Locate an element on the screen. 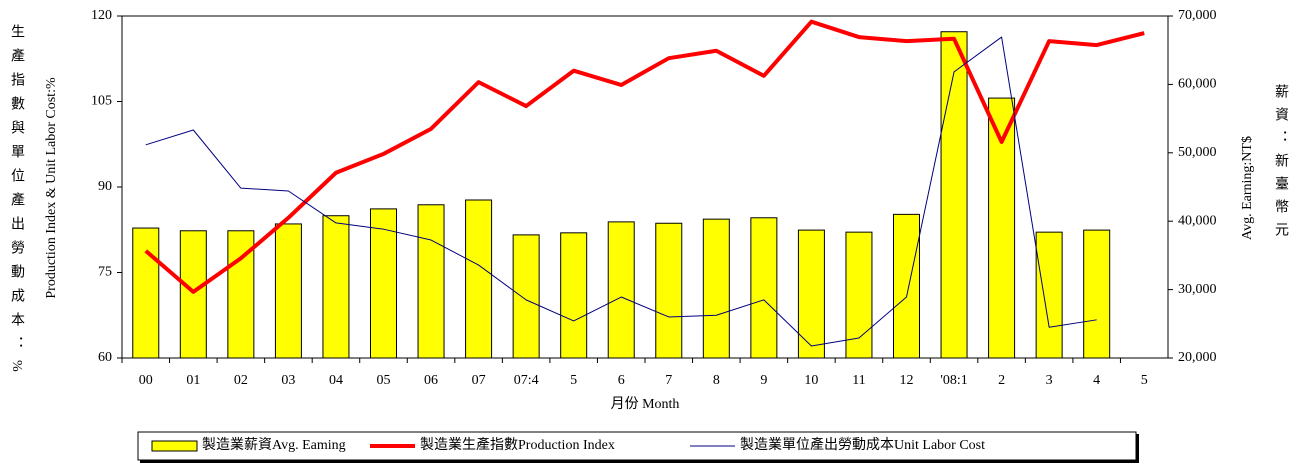 The width and height of the screenshot is (1302, 464). y2-tick-label: 50,000 is located at coordinates (1197, 152).